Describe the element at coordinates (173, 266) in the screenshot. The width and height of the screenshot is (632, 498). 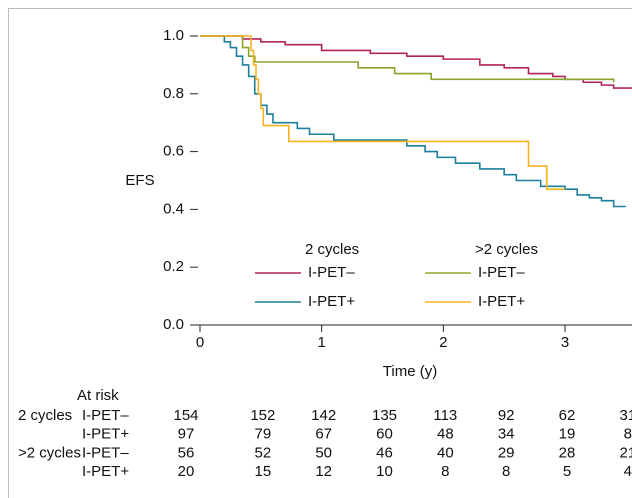
I see `y-tick-label: 0.2` at that location.